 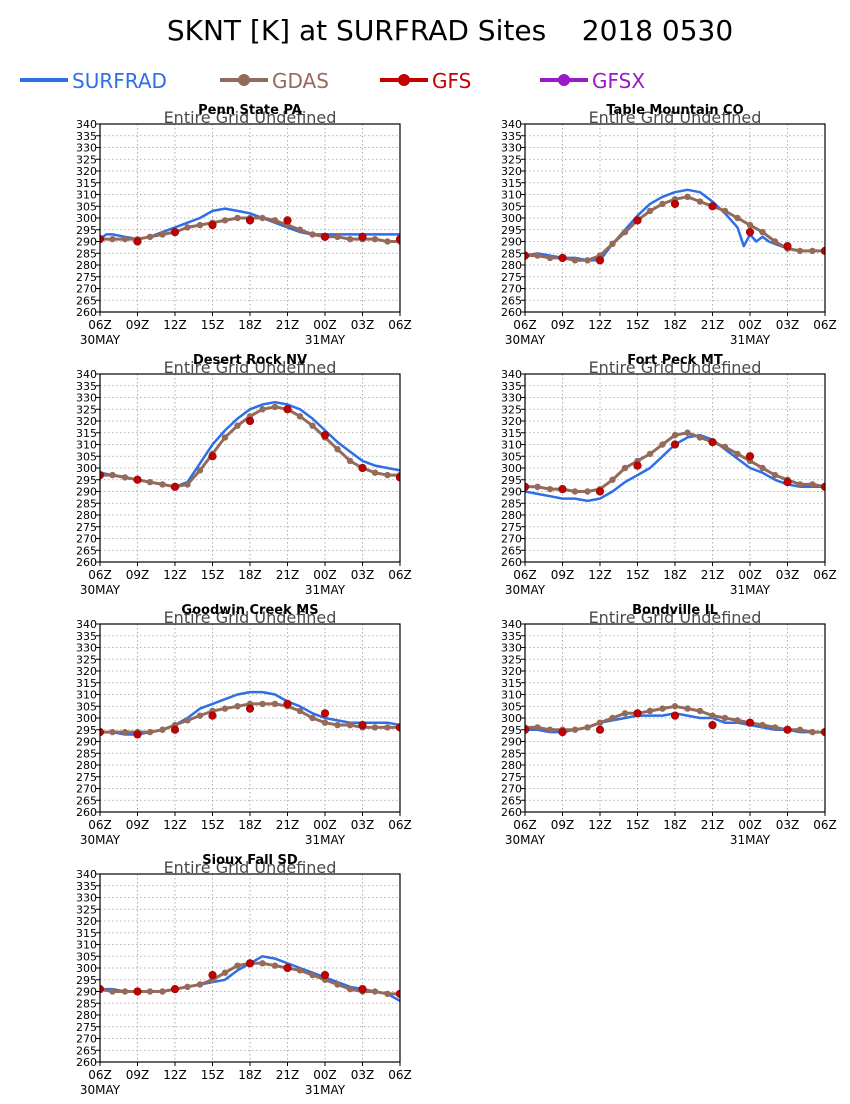 What do you see at coordinates (525, 340) in the screenshot?
I see `date-label: 30MAY` at bounding box center [525, 340].